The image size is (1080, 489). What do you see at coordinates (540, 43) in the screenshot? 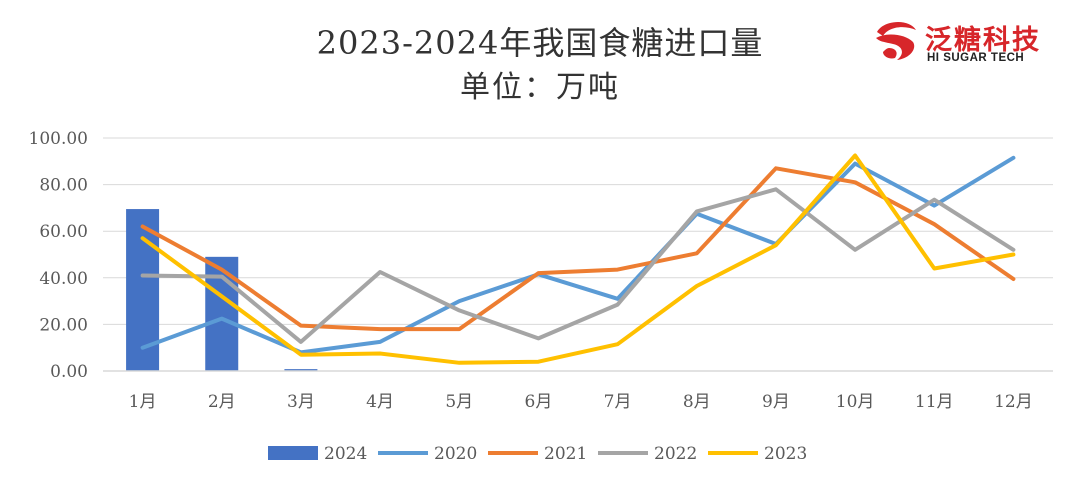
I see `chart-title: 2023-2024年我国食糖进口量` at bounding box center [540, 43].